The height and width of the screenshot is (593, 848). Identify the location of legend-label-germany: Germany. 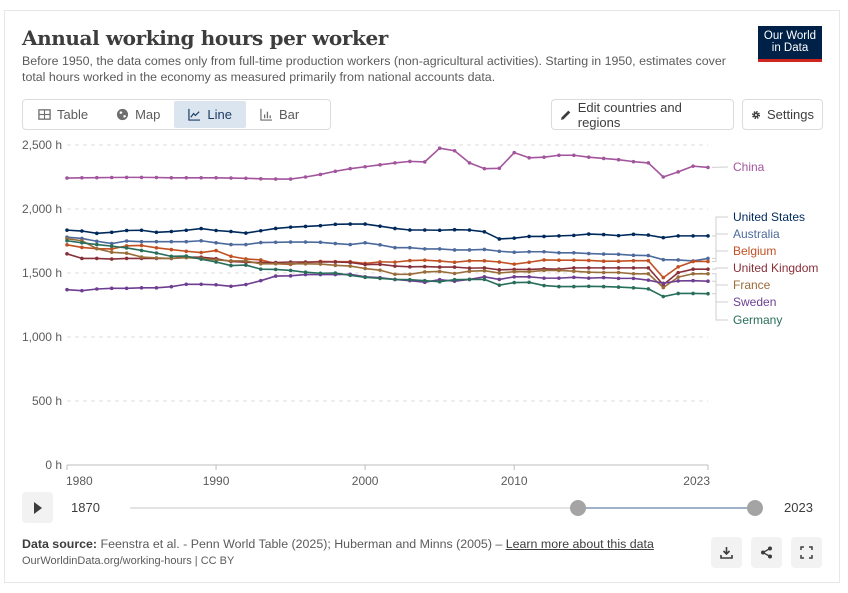
(757, 320).